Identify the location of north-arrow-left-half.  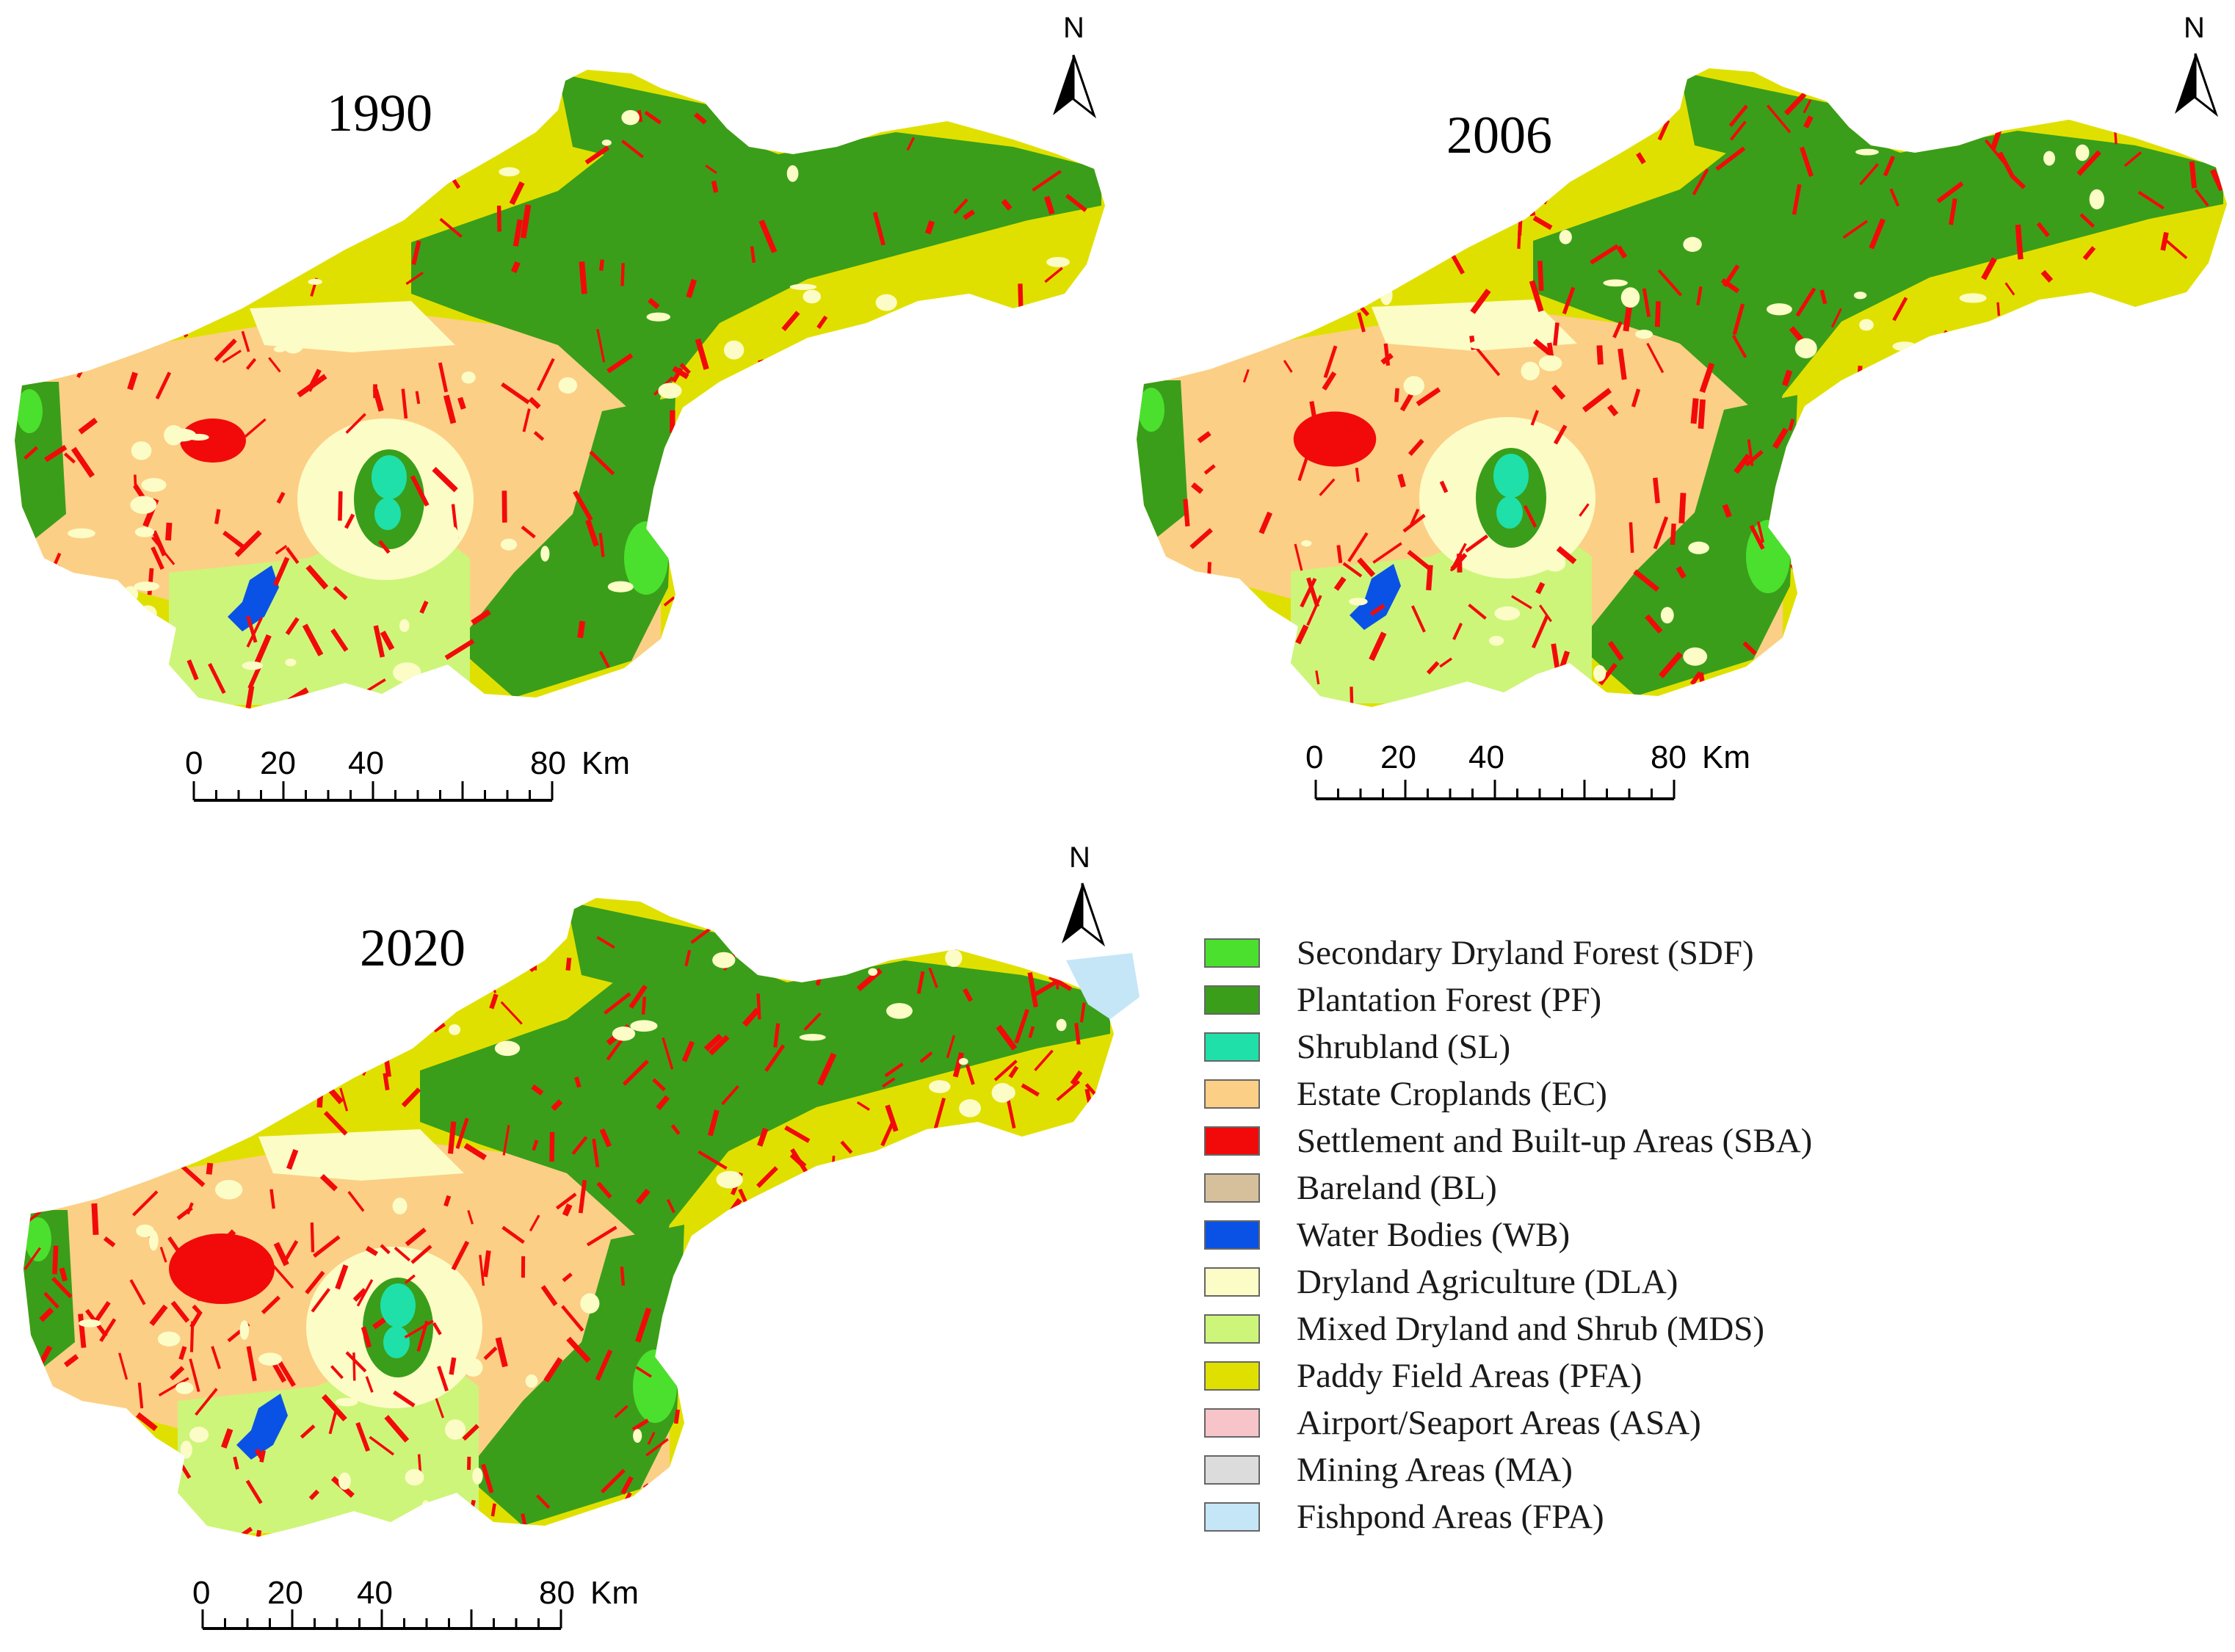
(1072, 913).